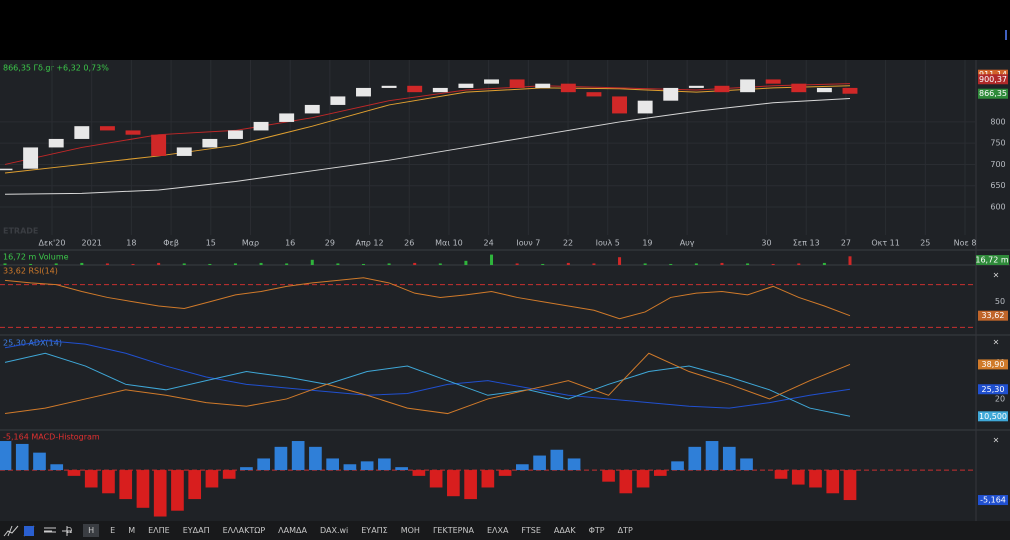  What do you see at coordinates (1000, 398) in the screenshot?
I see `y-tick-label: 20` at bounding box center [1000, 398].